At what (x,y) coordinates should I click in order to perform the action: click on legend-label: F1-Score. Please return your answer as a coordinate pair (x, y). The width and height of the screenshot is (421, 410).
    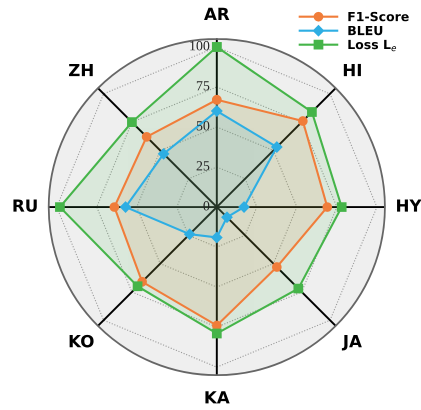
    Looking at the image, I should click on (378, 17).